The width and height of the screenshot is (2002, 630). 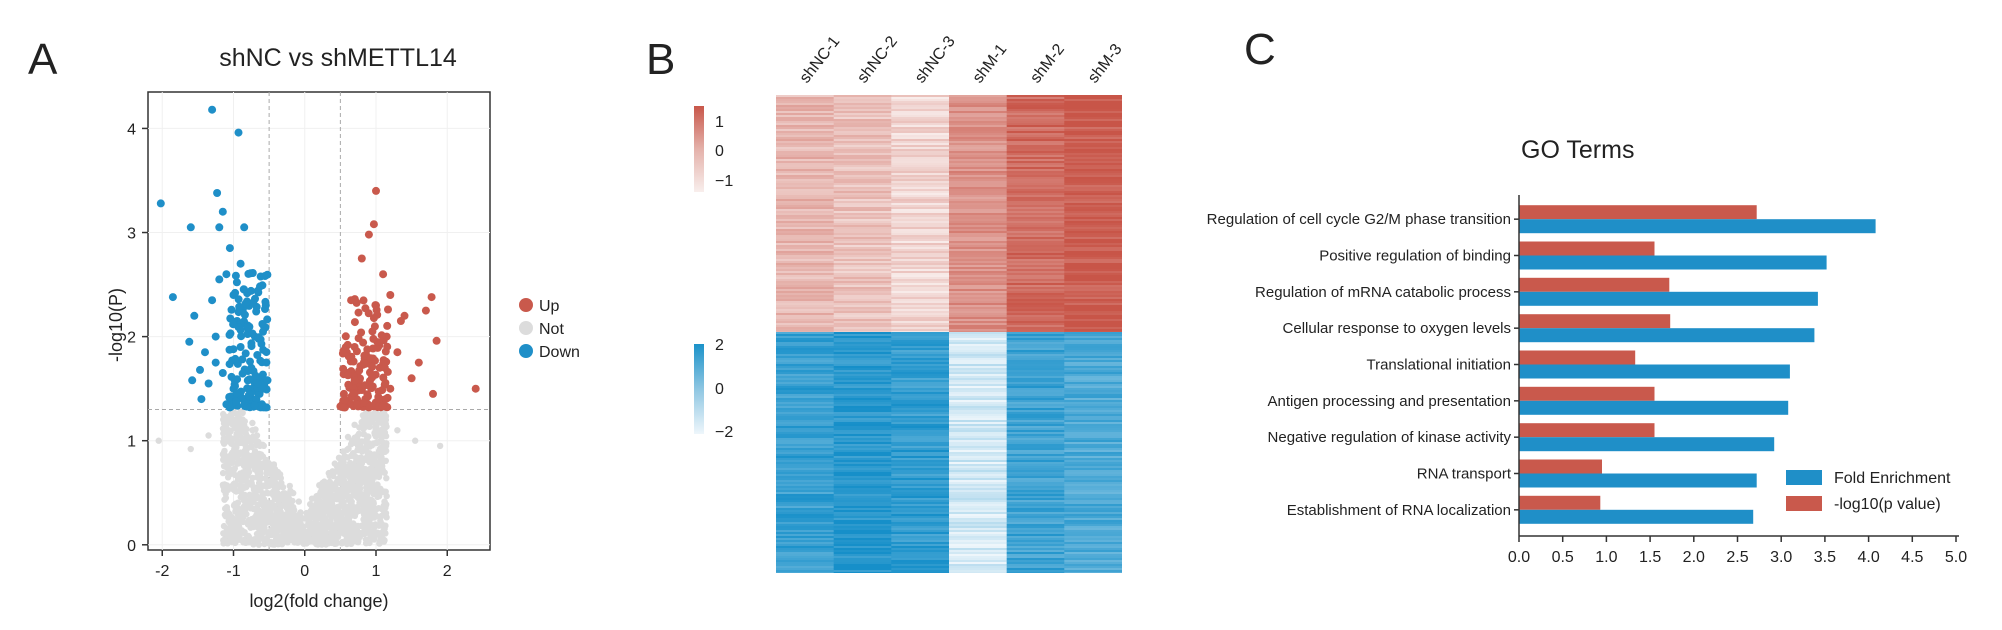 I want to click on fold-enrichment-bar, so click(x=1654, y=371).